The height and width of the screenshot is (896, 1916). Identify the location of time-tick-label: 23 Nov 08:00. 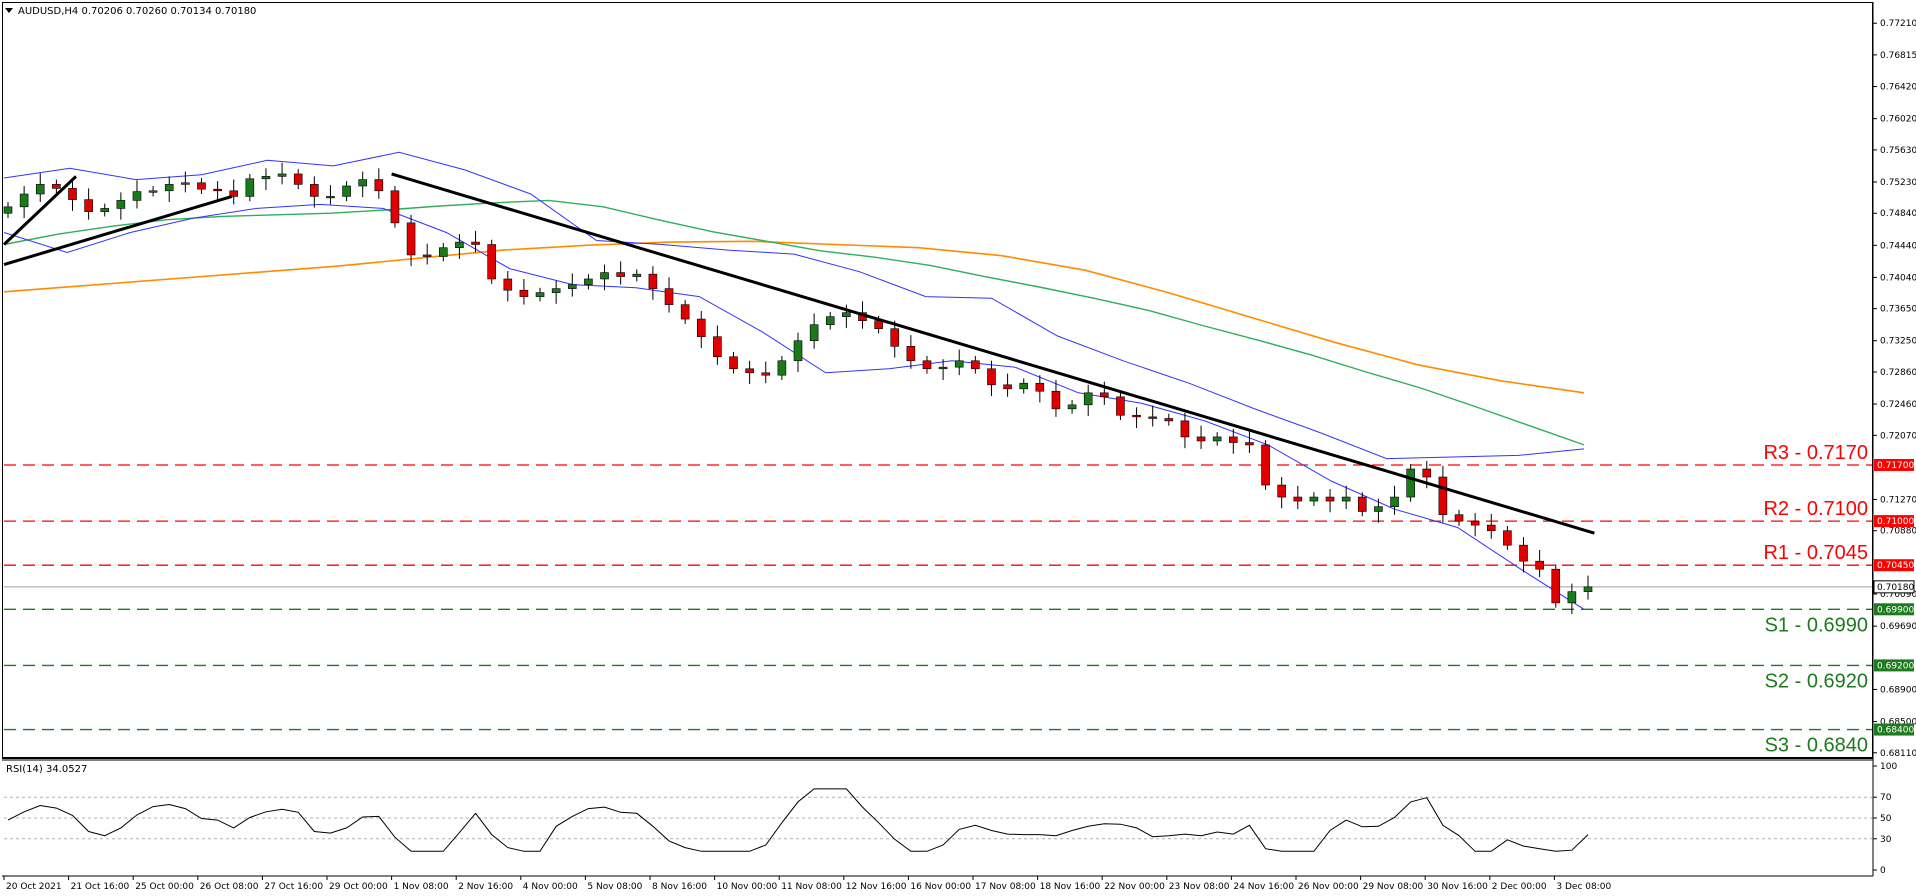
(1199, 887).